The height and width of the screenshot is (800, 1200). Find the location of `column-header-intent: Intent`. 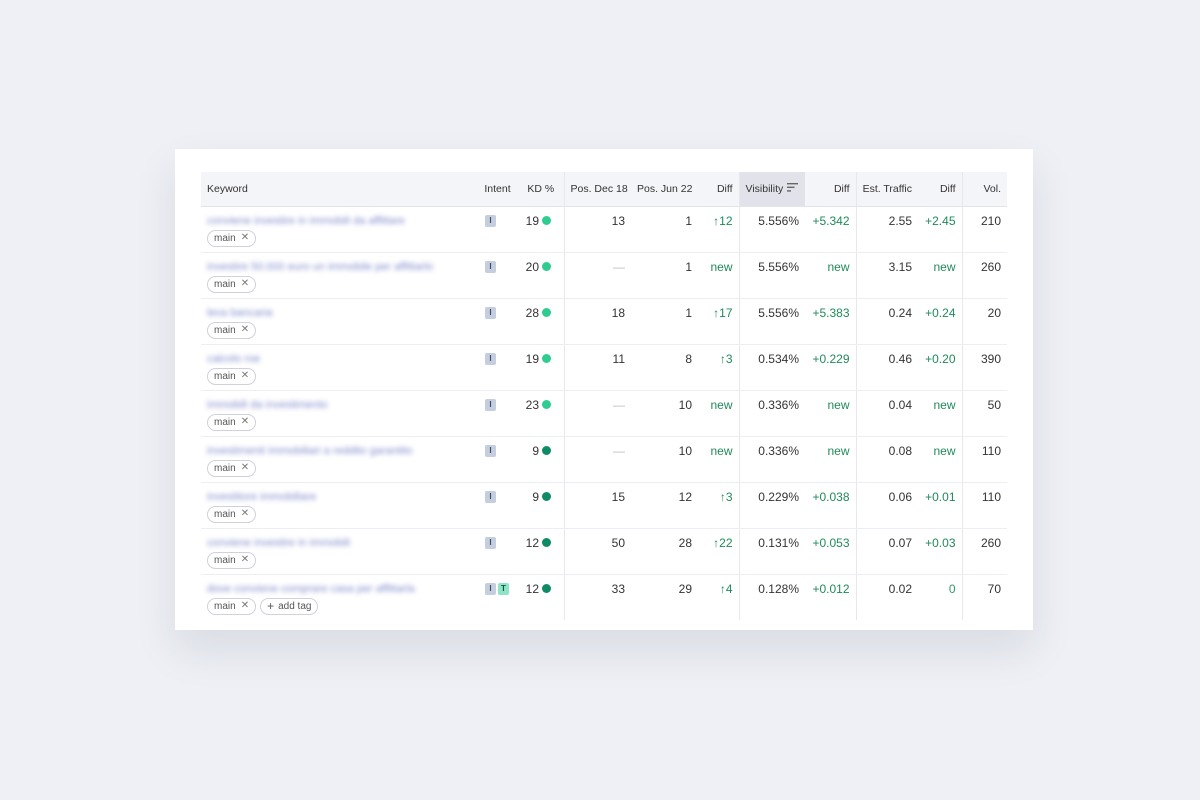

column-header-intent: Intent is located at coordinates (497, 189).